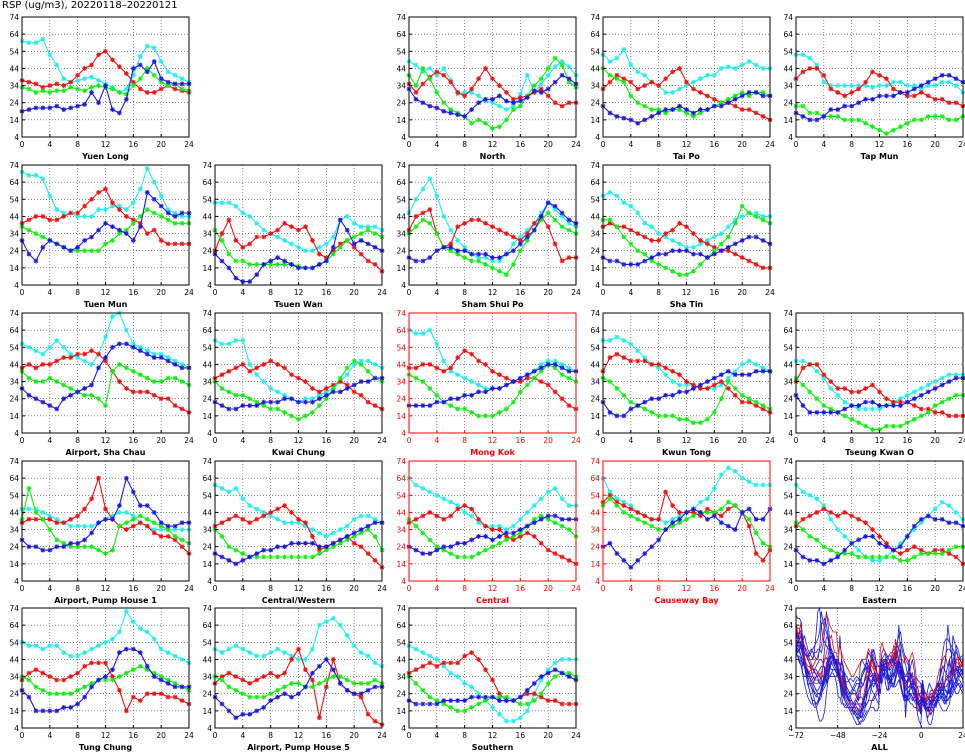  What do you see at coordinates (492, 534) in the screenshot?
I see `series-line-red` at bounding box center [492, 534].